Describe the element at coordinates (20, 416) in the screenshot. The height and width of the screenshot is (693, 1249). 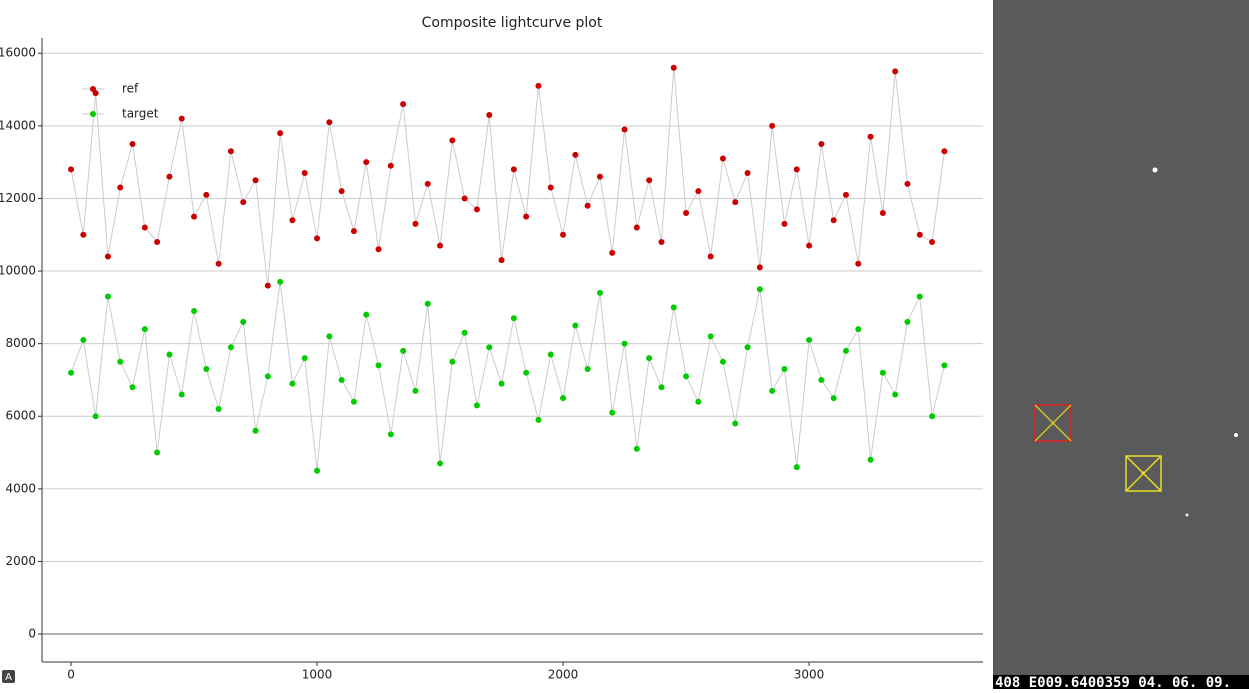
I see `y-tick-label: 6000` at that location.